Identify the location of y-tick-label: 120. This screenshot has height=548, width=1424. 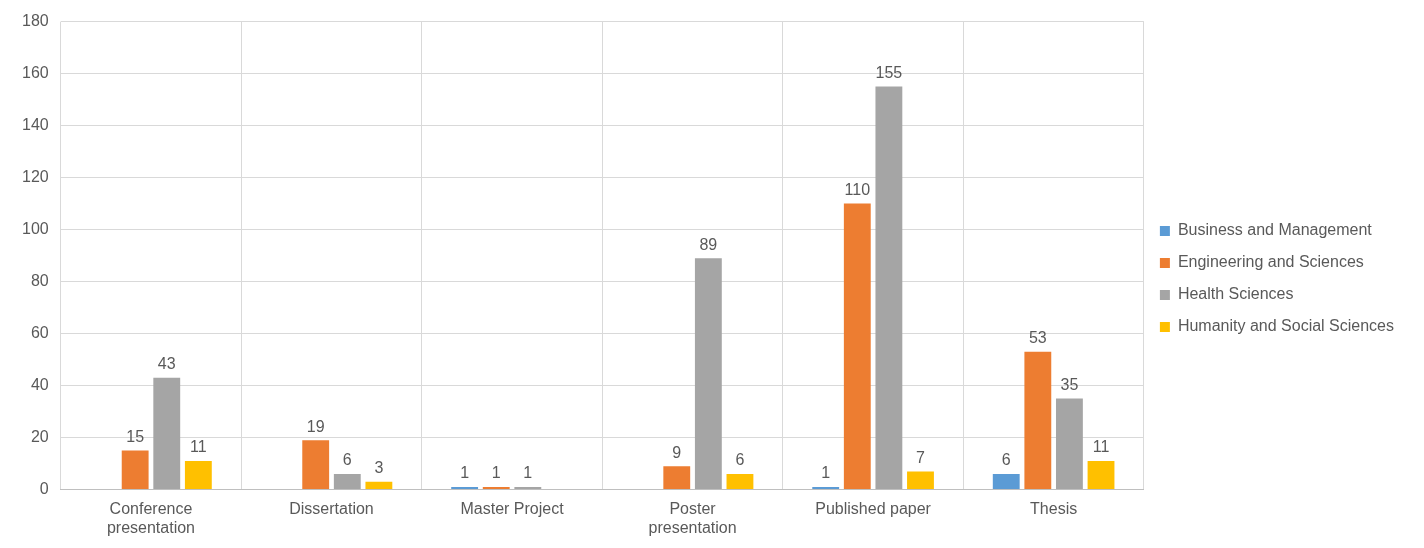
(35, 177).